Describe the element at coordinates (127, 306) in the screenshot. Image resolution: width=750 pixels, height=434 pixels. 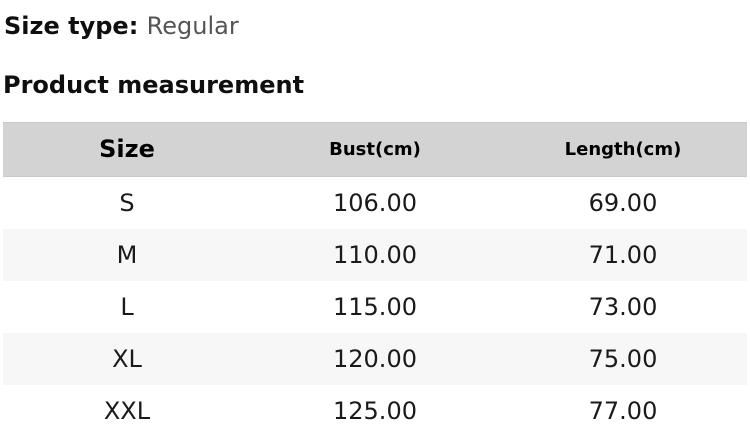
I see `cell-size: L` at that location.